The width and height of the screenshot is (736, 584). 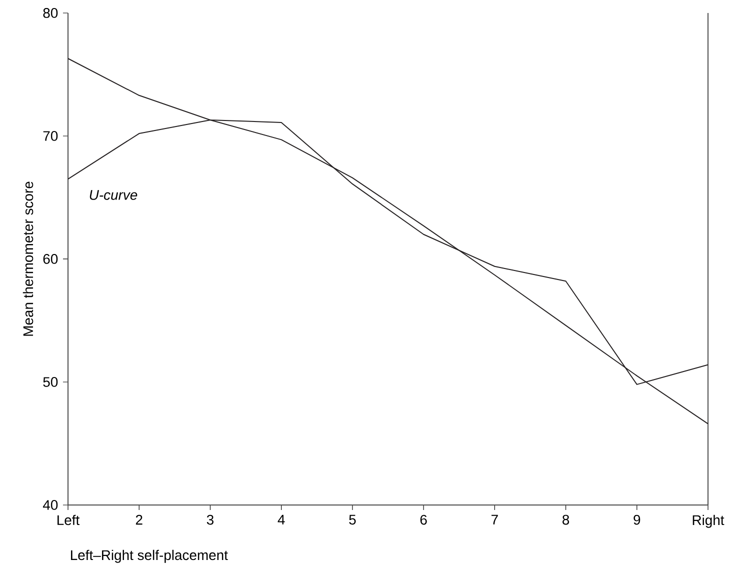 I want to click on y-tick-label: 40, so click(x=50, y=505).